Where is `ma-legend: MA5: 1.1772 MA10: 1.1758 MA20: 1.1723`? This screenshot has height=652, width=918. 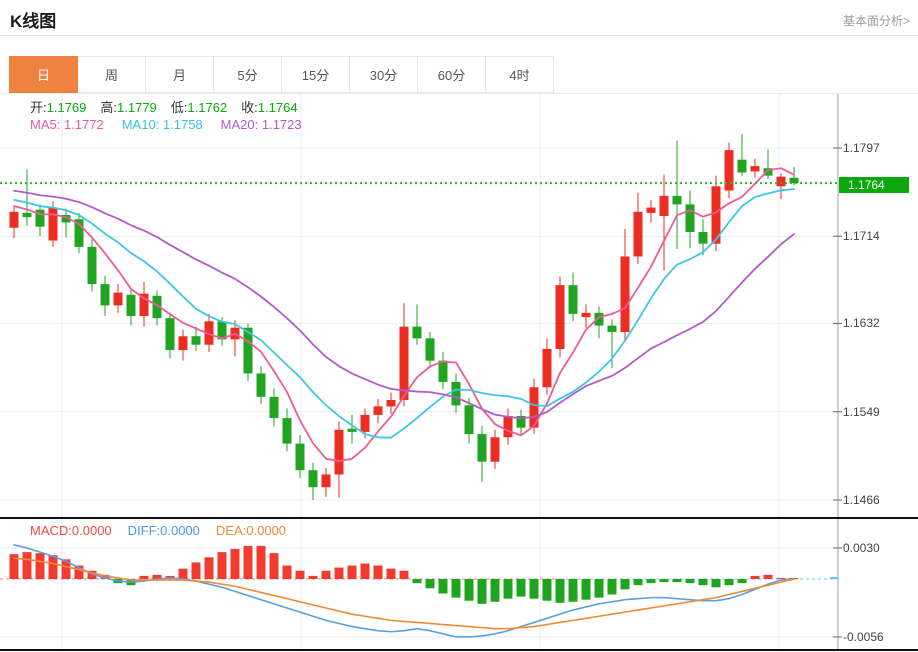
ma-legend: MA5: 1.1772 MA10: 1.1758 MA20: 1.1723 is located at coordinates (166, 124).